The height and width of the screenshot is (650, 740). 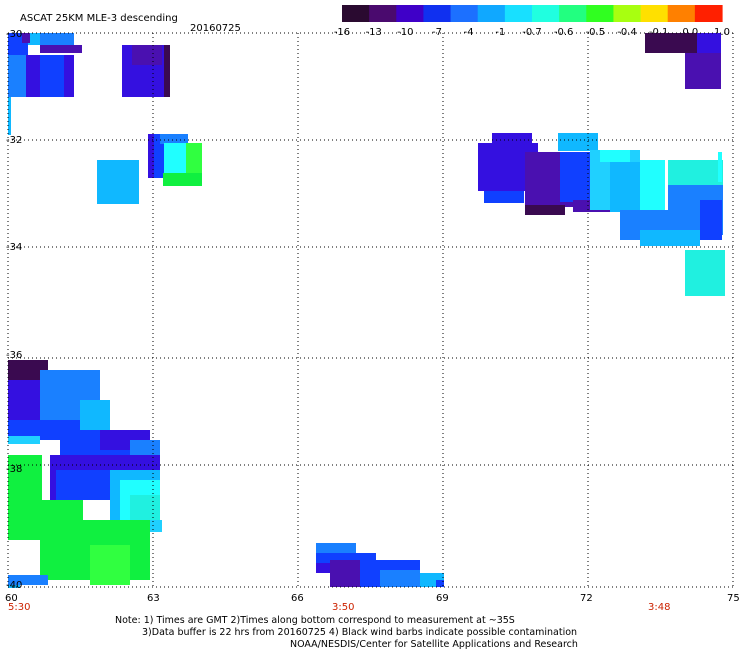 What do you see at coordinates (586, 598) in the screenshot?
I see `lon-label: 72` at bounding box center [586, 598].